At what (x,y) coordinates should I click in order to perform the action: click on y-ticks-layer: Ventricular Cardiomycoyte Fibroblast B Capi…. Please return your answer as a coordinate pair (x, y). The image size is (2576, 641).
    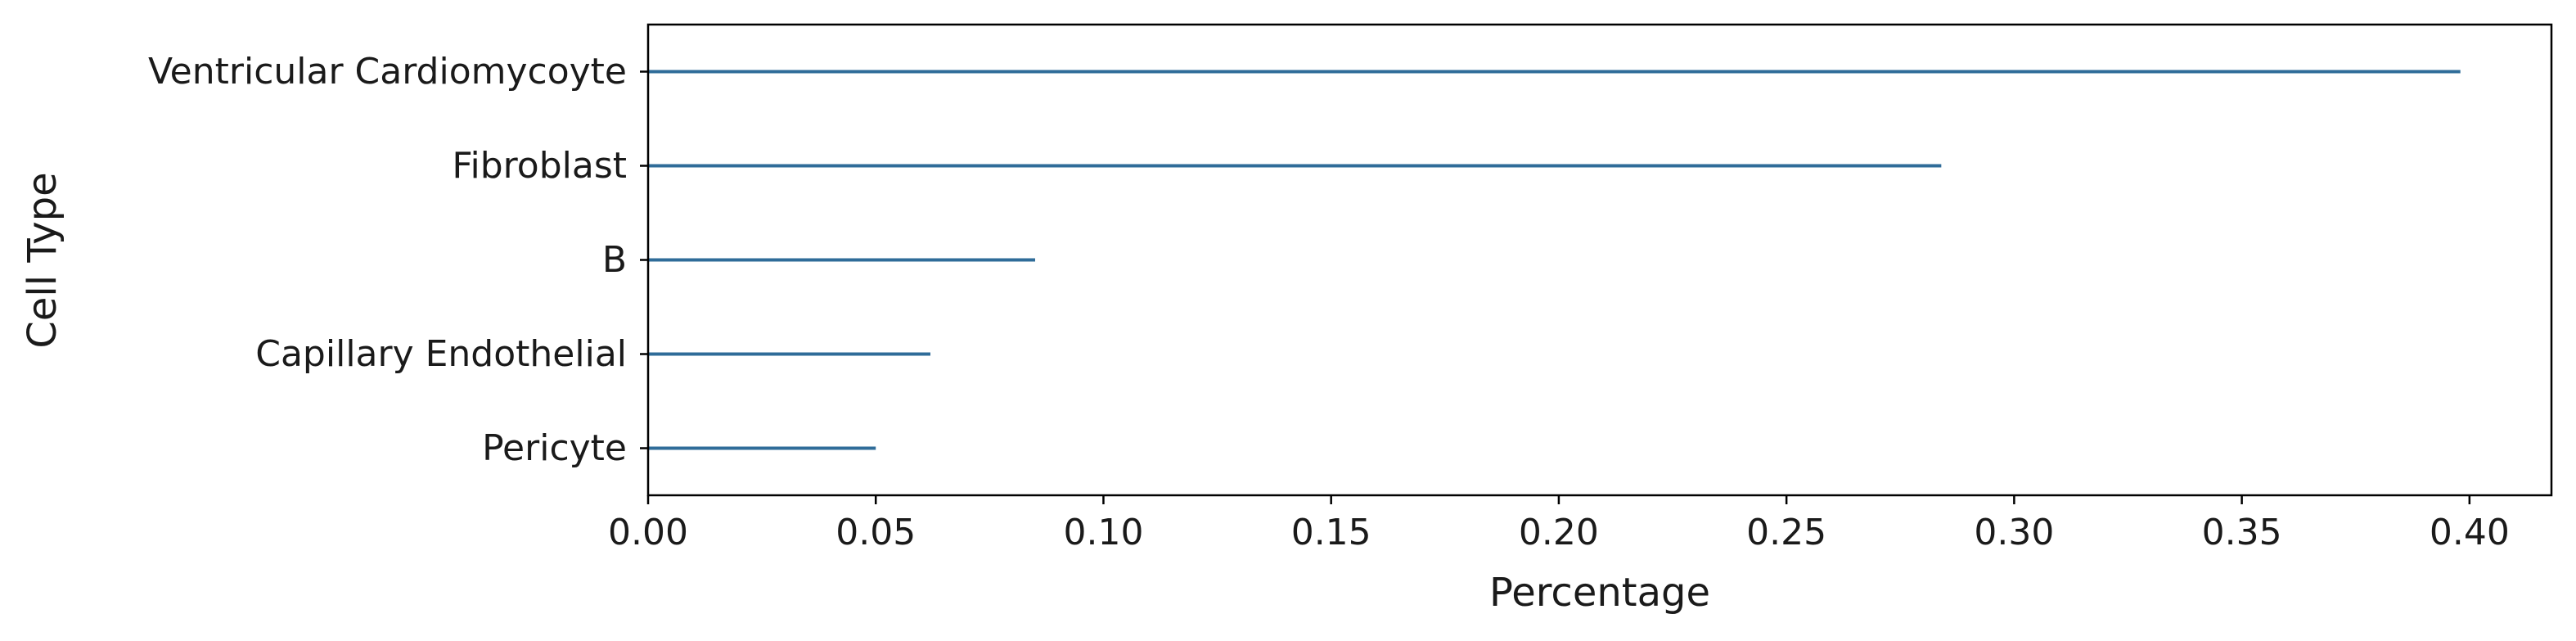
    Looking at the image, I should click on (398, 260).